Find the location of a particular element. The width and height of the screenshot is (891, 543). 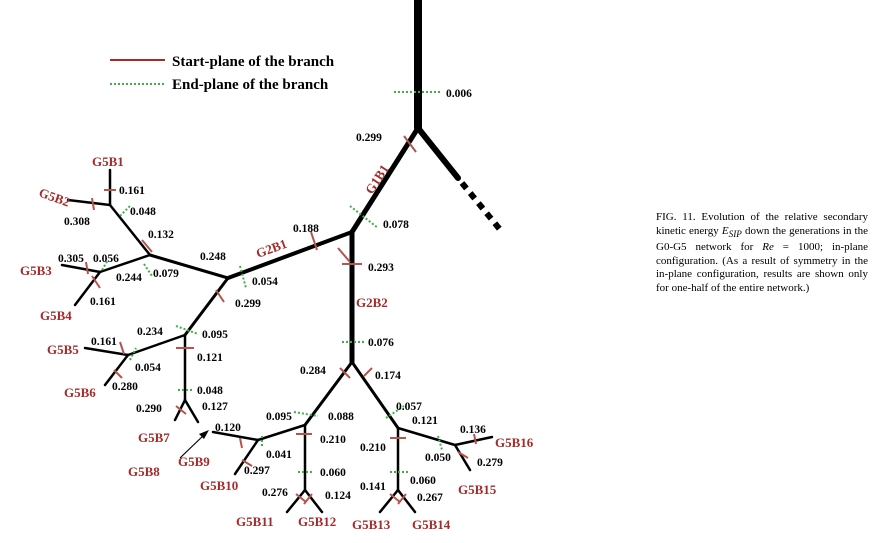

arrow-head is located at coordinates (204, 434).